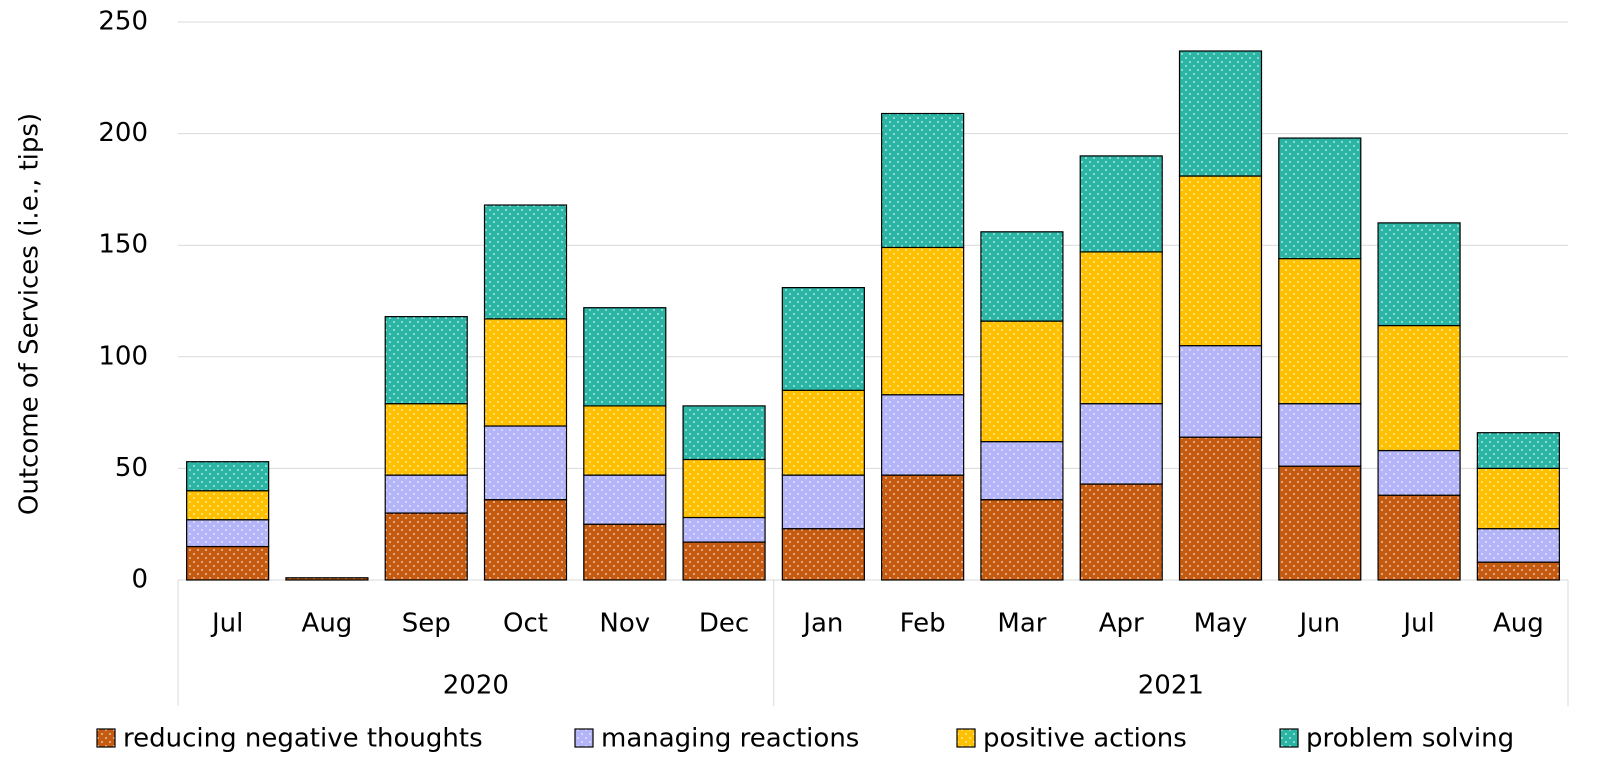  I want to click on x-tick-label: Apr, so click(1121, 624).